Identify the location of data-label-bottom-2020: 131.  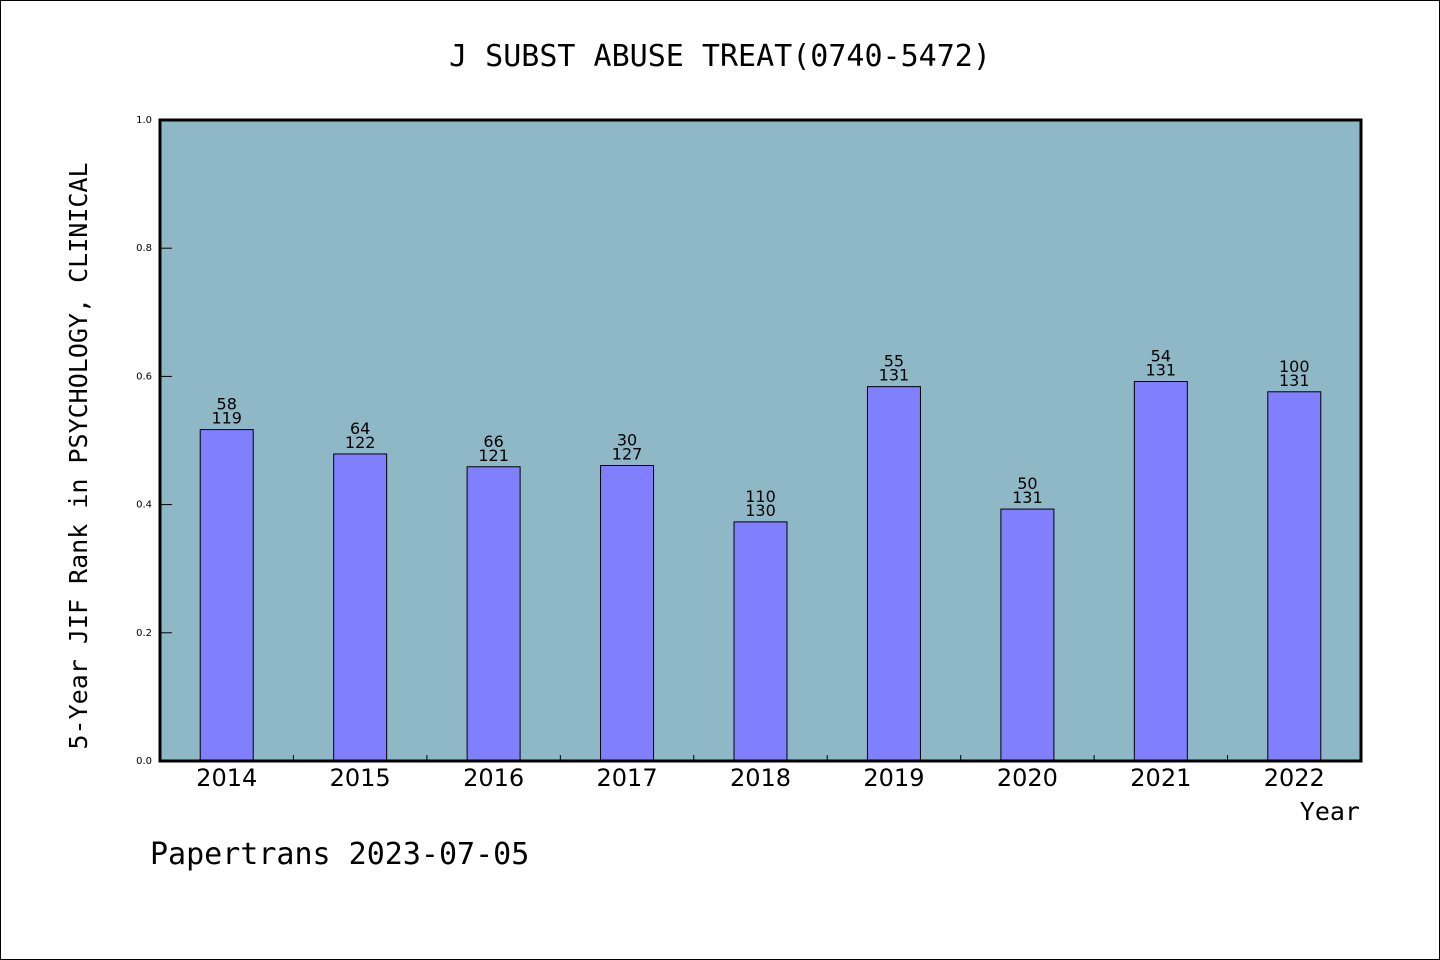
(1027, 497).